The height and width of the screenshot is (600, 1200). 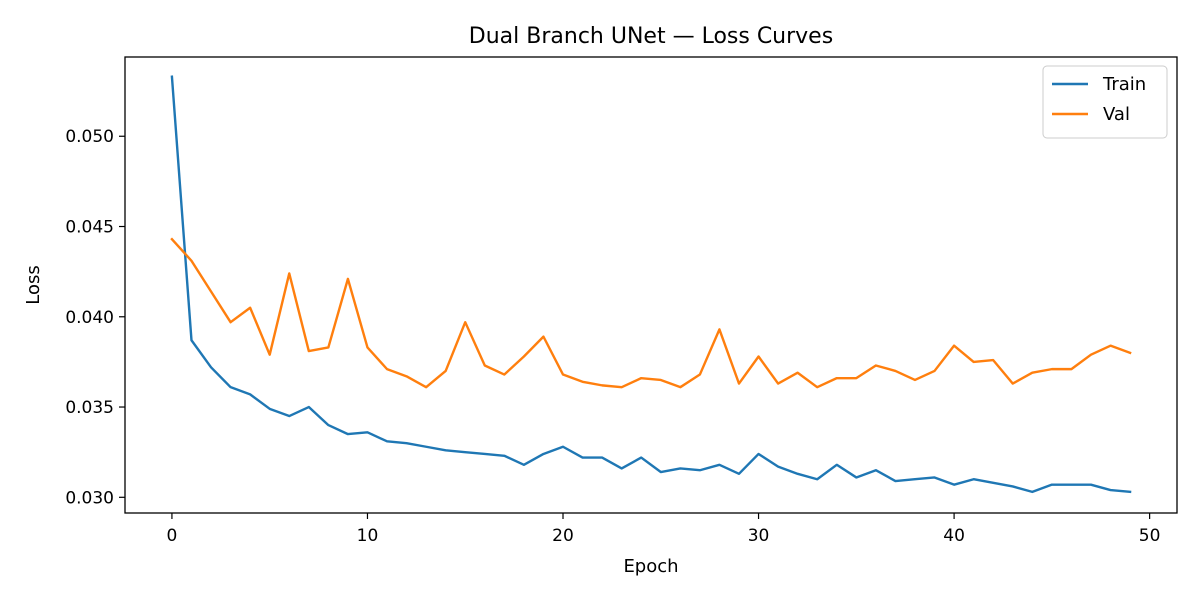 I want to click on legend-label-train: Train, so click(x=1124, y=84).